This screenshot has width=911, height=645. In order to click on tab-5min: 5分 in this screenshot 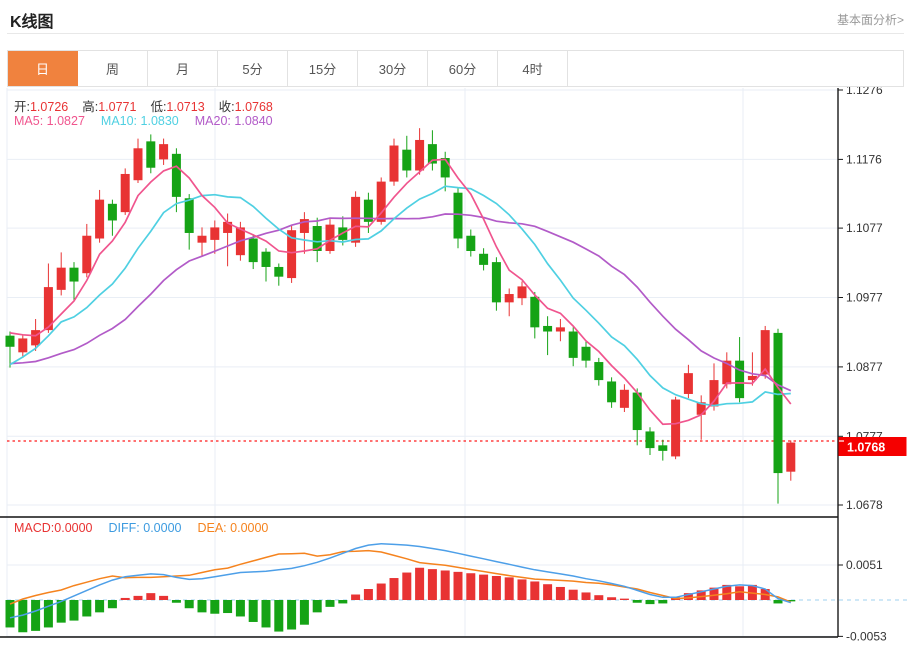, I will do `click(253, 68)`.